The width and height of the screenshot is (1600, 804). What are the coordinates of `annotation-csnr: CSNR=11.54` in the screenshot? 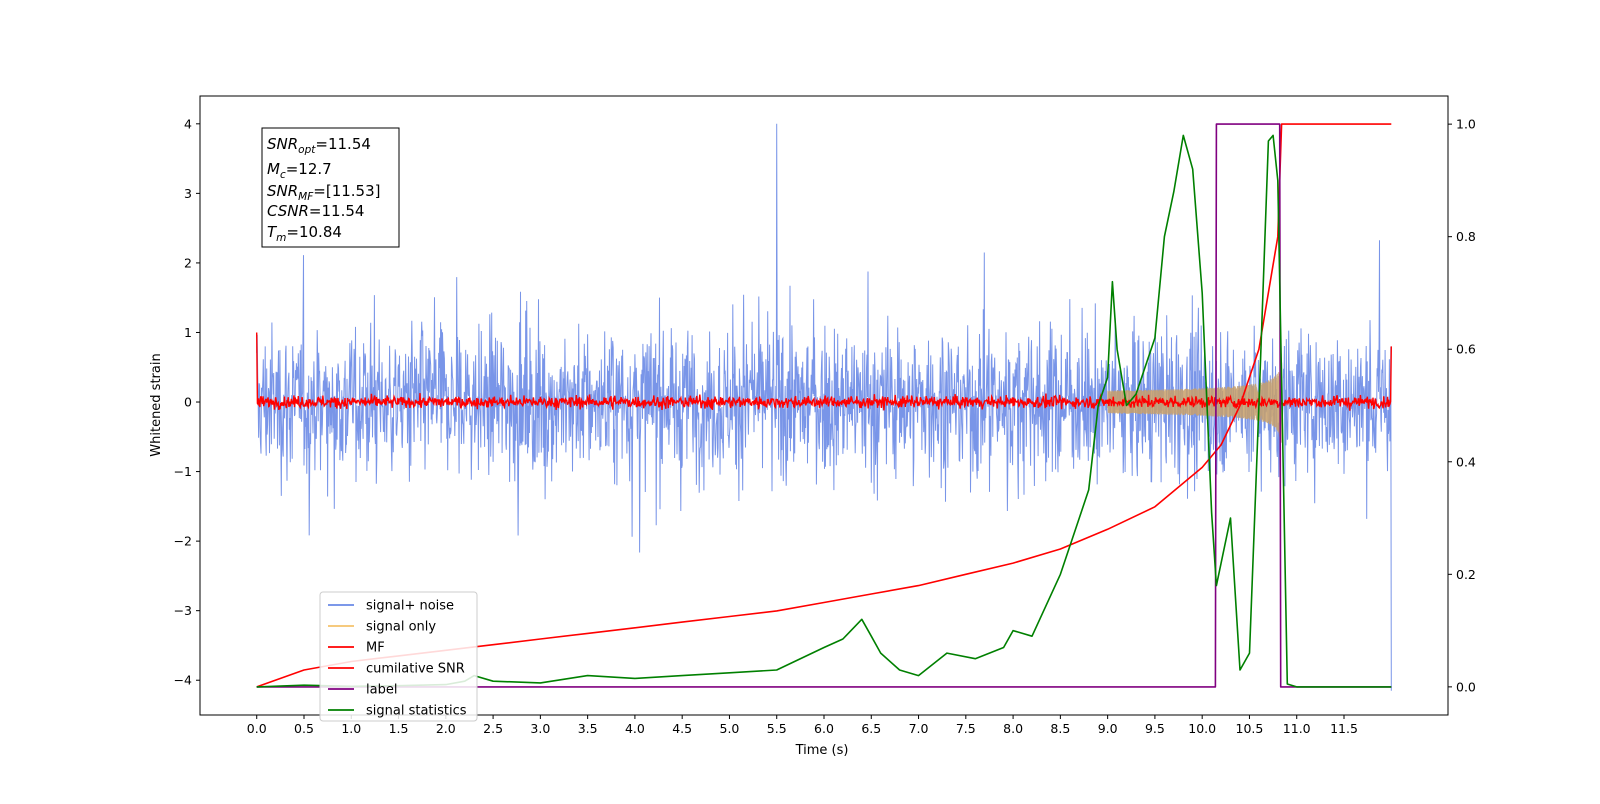 It's located at (315, 211).